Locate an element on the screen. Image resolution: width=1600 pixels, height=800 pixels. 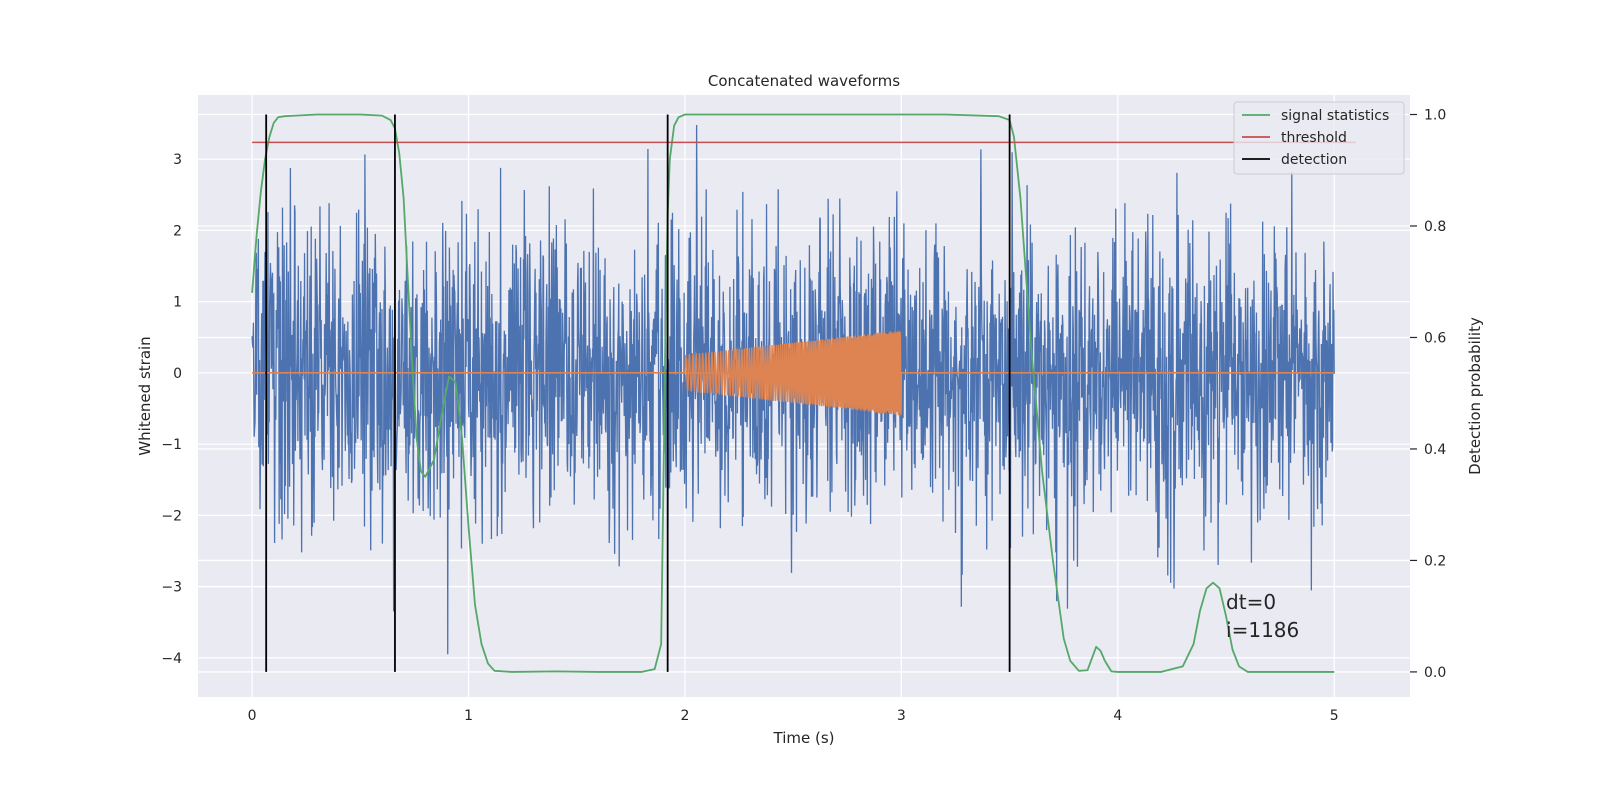
x-axis-ticks: 0 1 2 3 4 5 is located at coordinates (793, 716).